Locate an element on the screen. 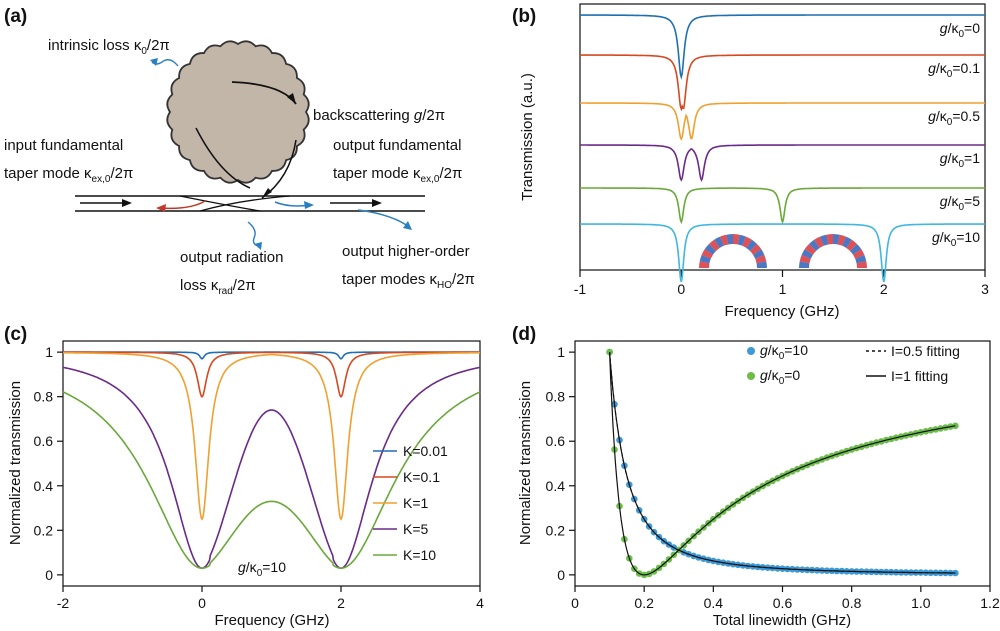  b-curve-label-2: g/κ0=0.5 is located at coordinates (954, 118).